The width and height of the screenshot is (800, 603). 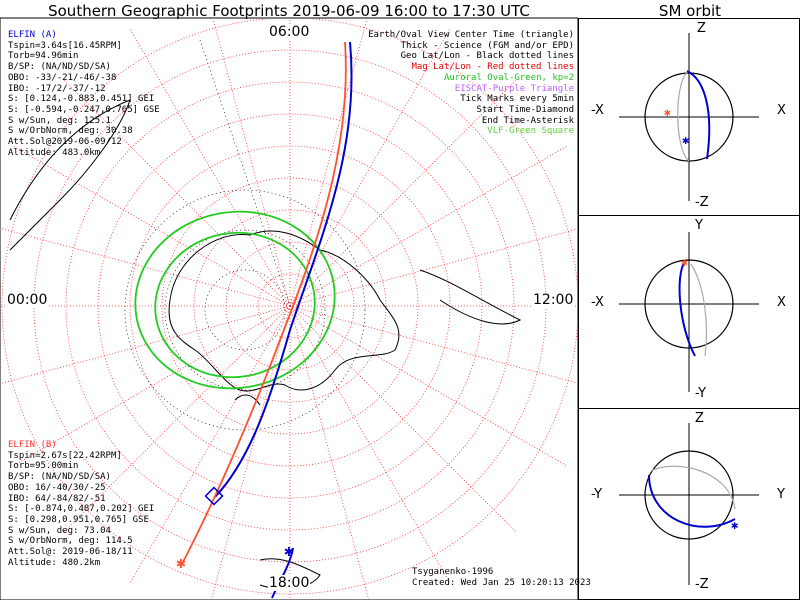 I want to click on clock-label-top: 06:00, so click(x=289, y=32).